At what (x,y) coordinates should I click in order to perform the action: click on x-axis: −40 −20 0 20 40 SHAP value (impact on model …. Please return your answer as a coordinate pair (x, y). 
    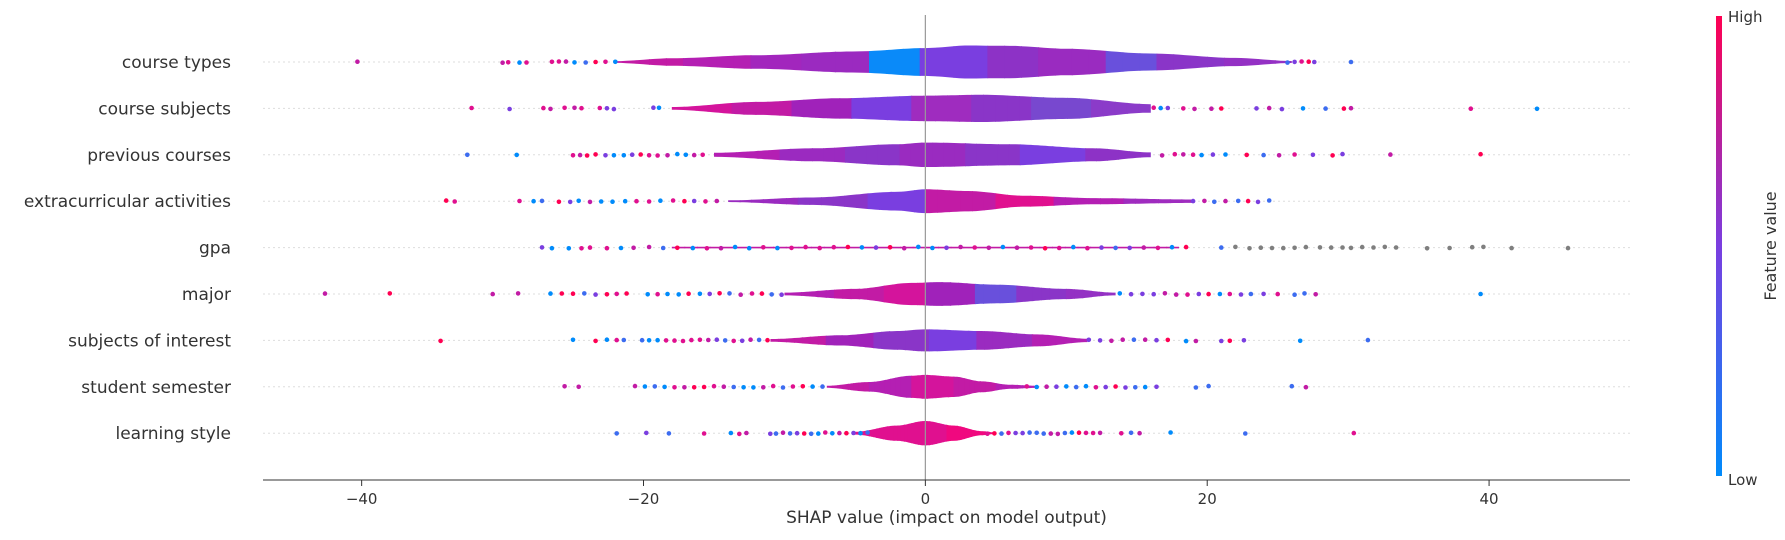
    Looking at the image, I should click on (946, 503).